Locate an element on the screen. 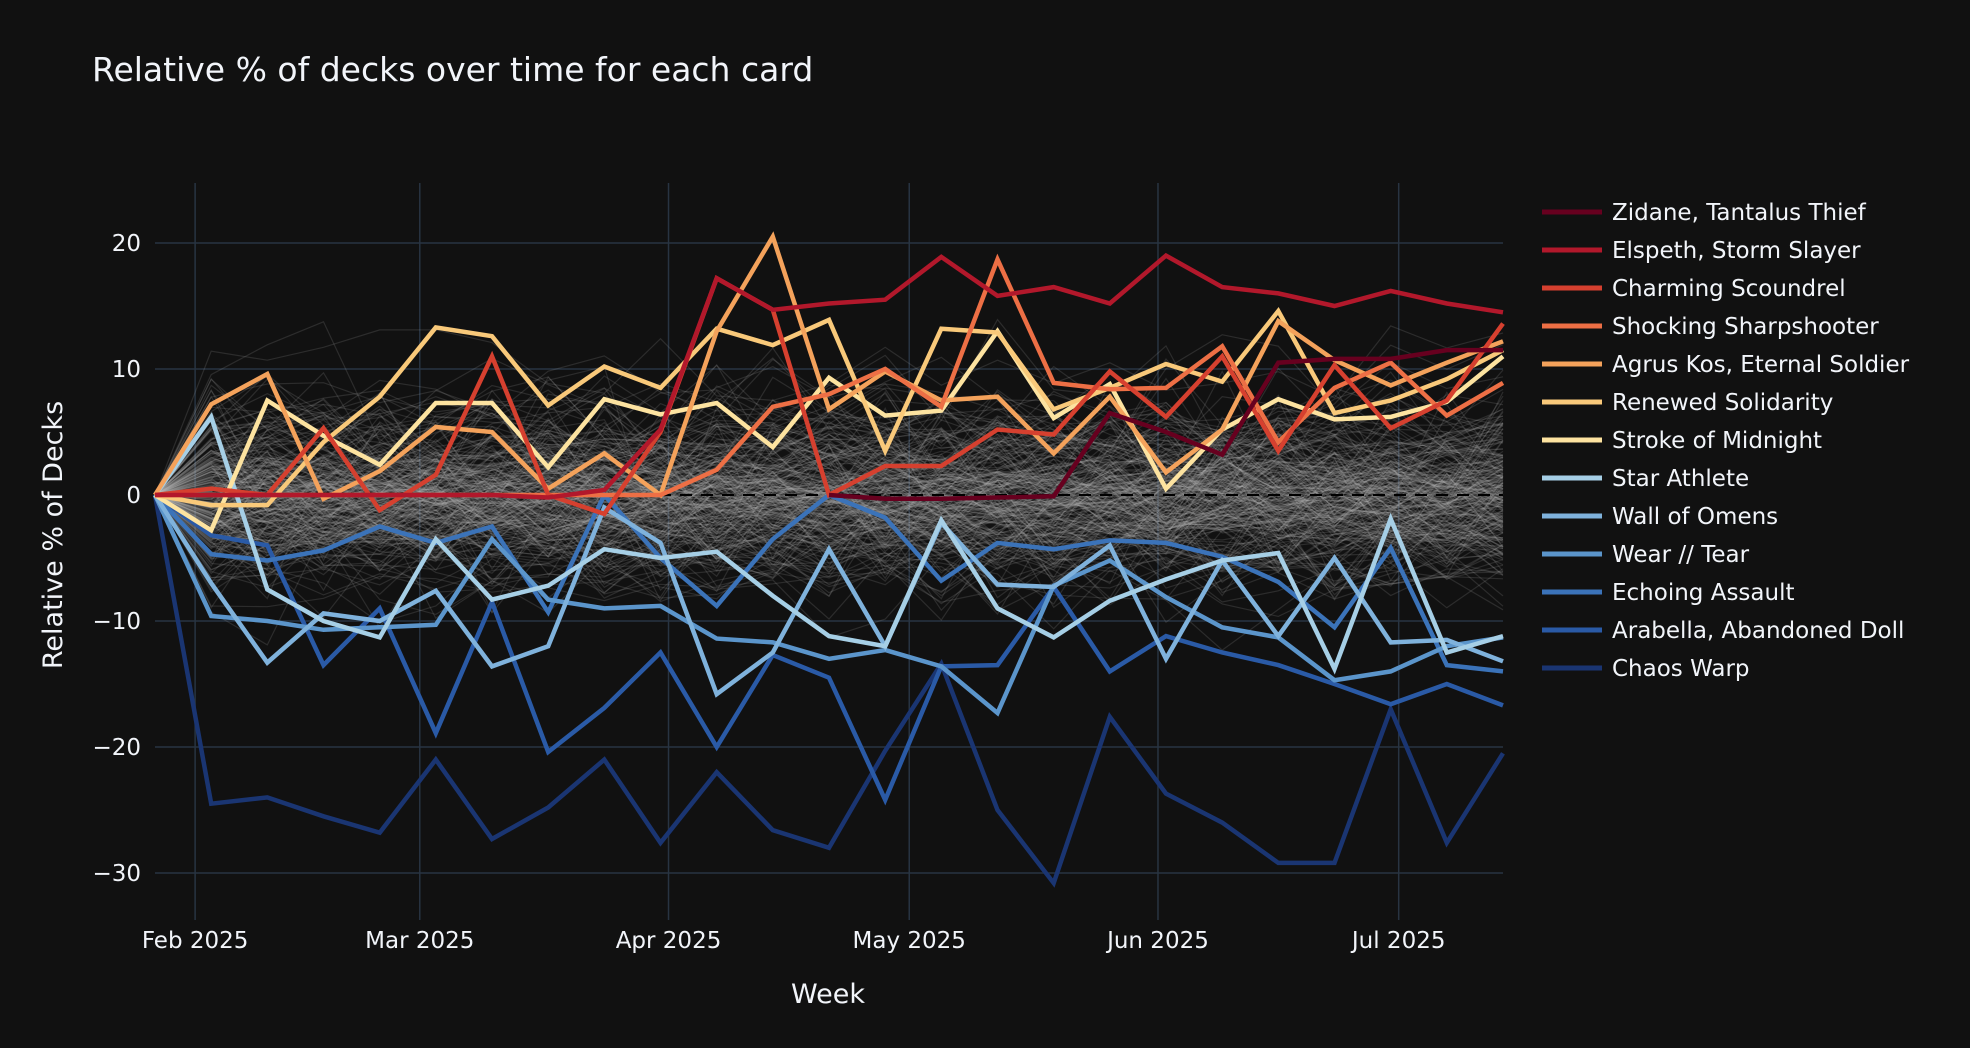  y-axis-title: Relative % of Decks is located at coordinates (53, 535).